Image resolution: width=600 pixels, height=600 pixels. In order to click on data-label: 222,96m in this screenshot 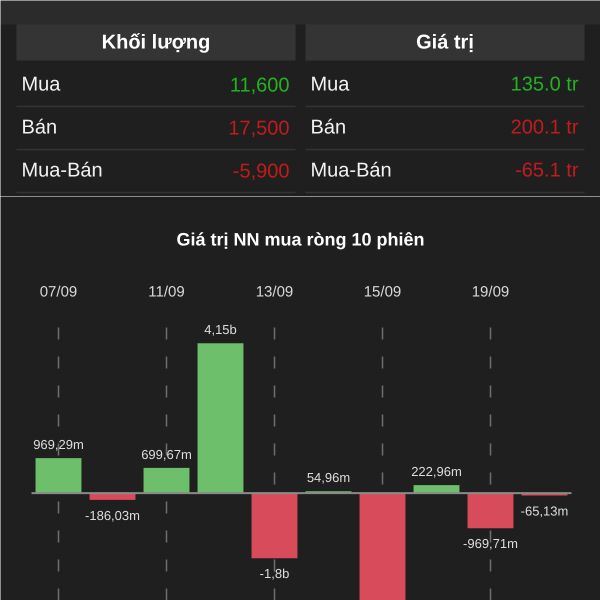, I will do `click(436, 472)`.